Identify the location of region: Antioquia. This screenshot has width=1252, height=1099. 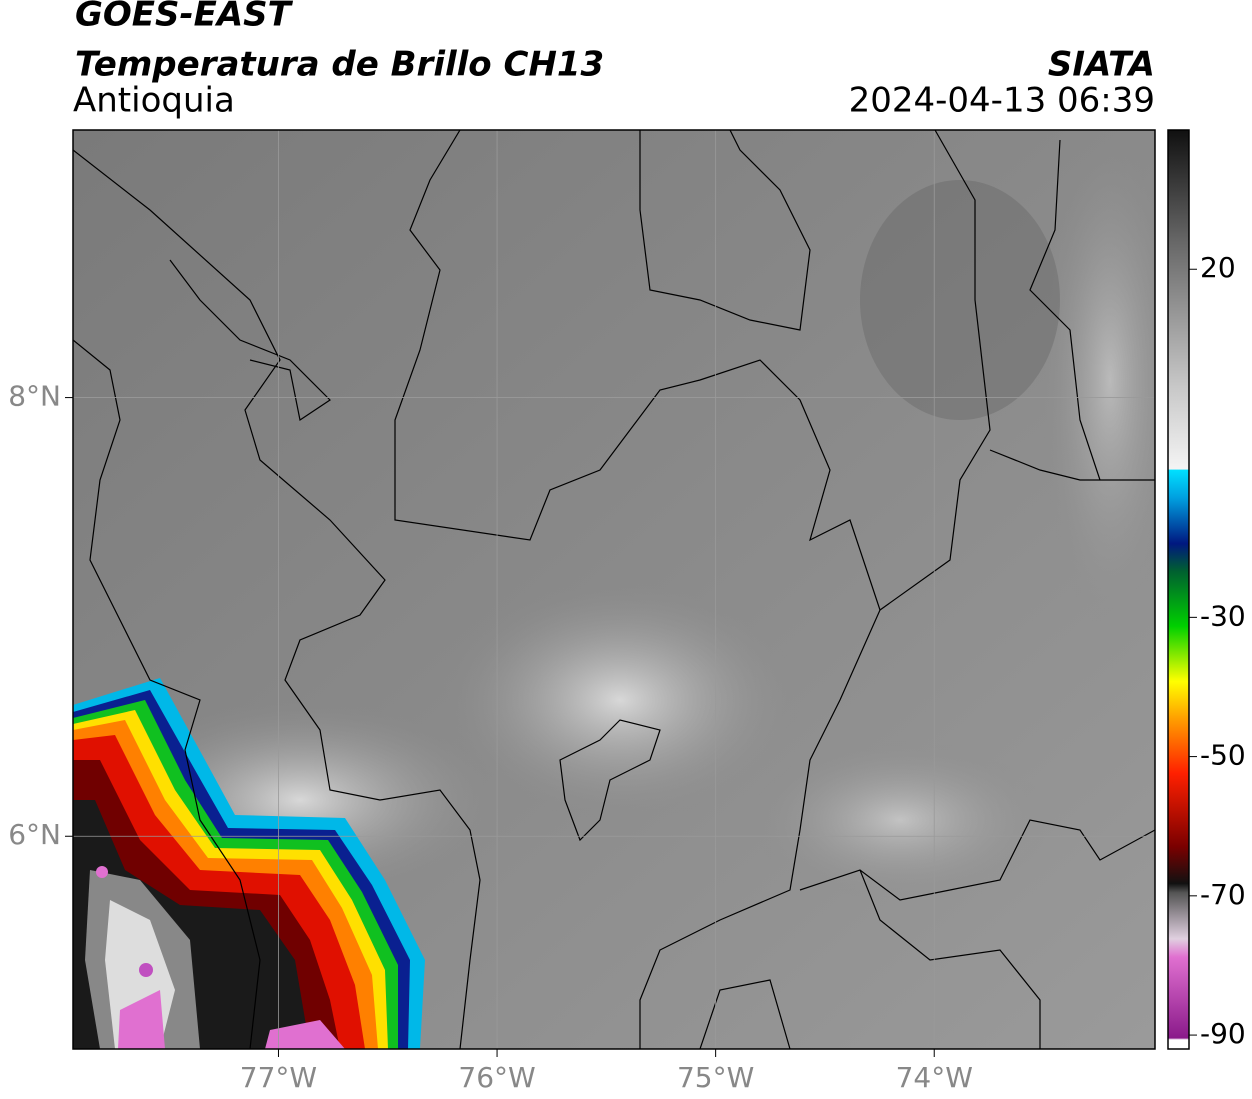
(154, 101).